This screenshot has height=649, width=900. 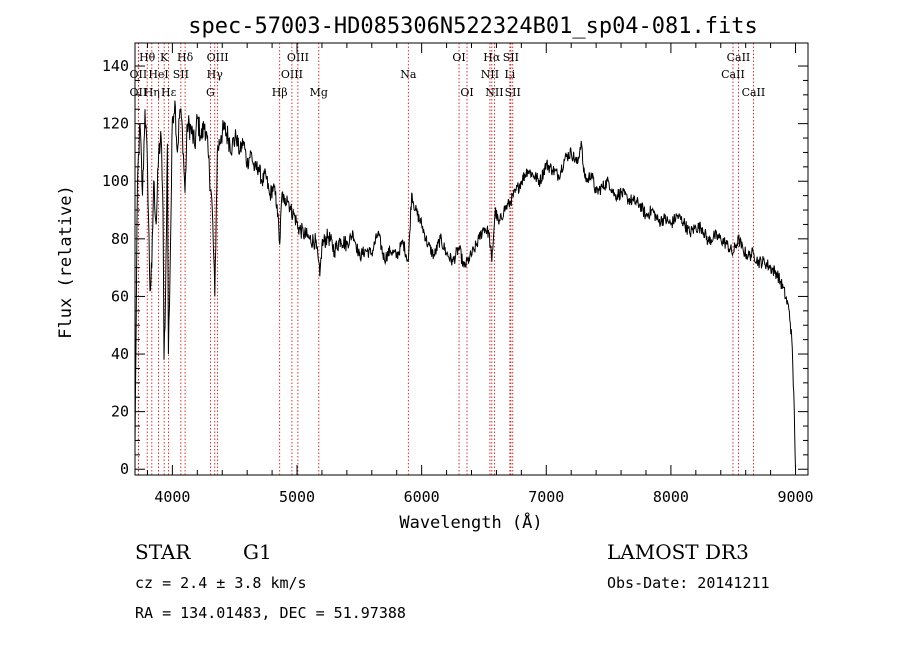 What do you see at coordinates (280, 92) in the screenshot?
I see `spectral-line-label: Hβ` at bounding box center [280, 92].